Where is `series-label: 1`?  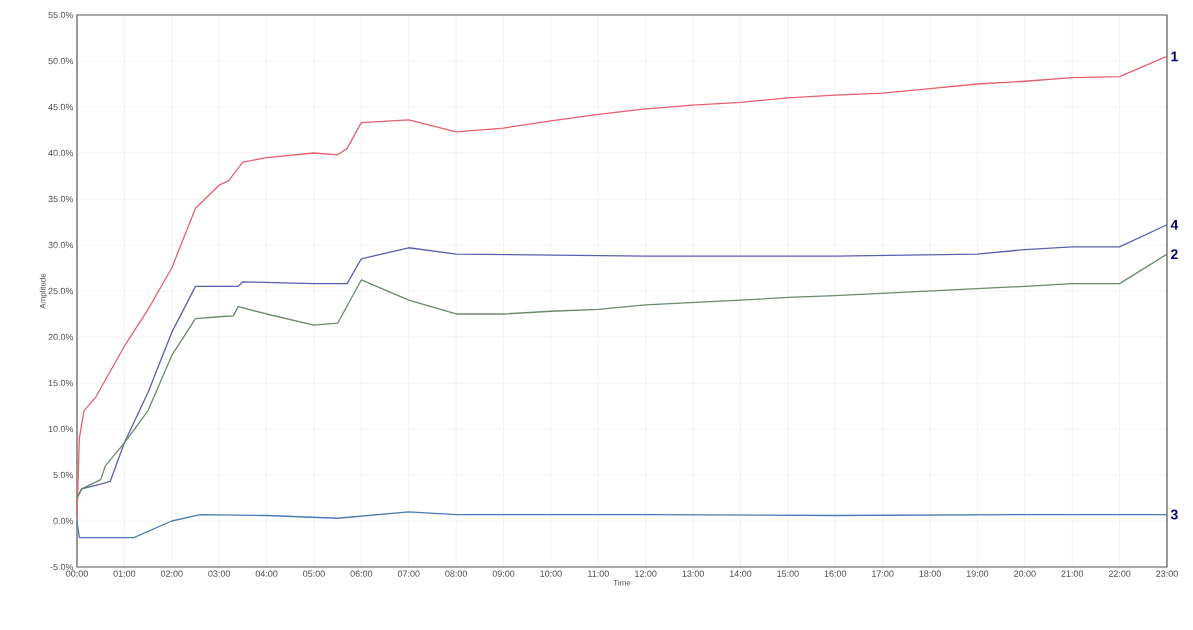 series-label: 1 is located at coordinates (1174, 56).